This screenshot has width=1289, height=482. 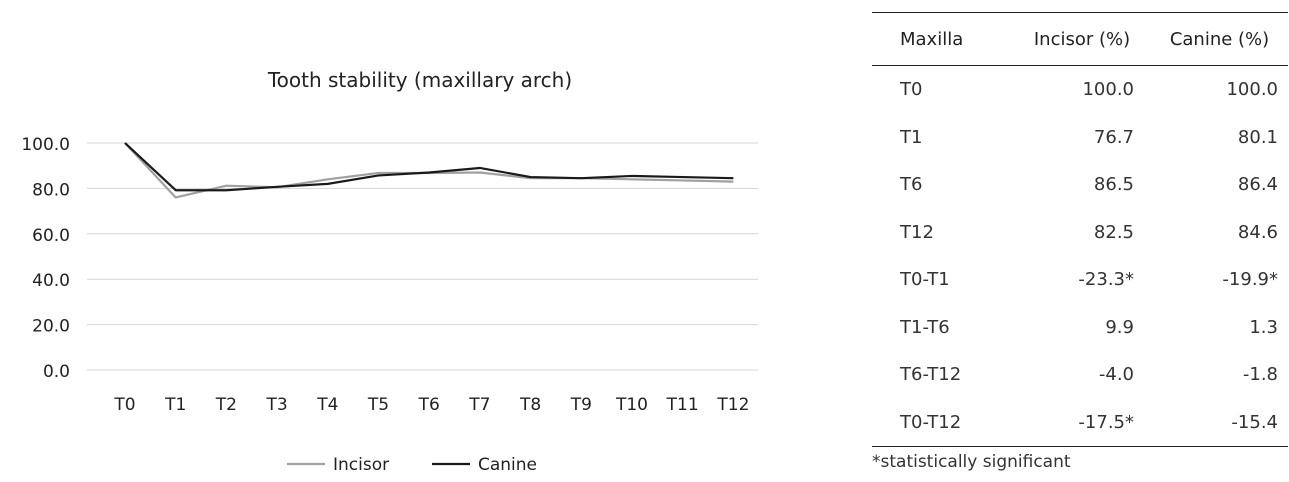 I want to click on header-maxilla: Maxilla, so click(x=942, y=39).